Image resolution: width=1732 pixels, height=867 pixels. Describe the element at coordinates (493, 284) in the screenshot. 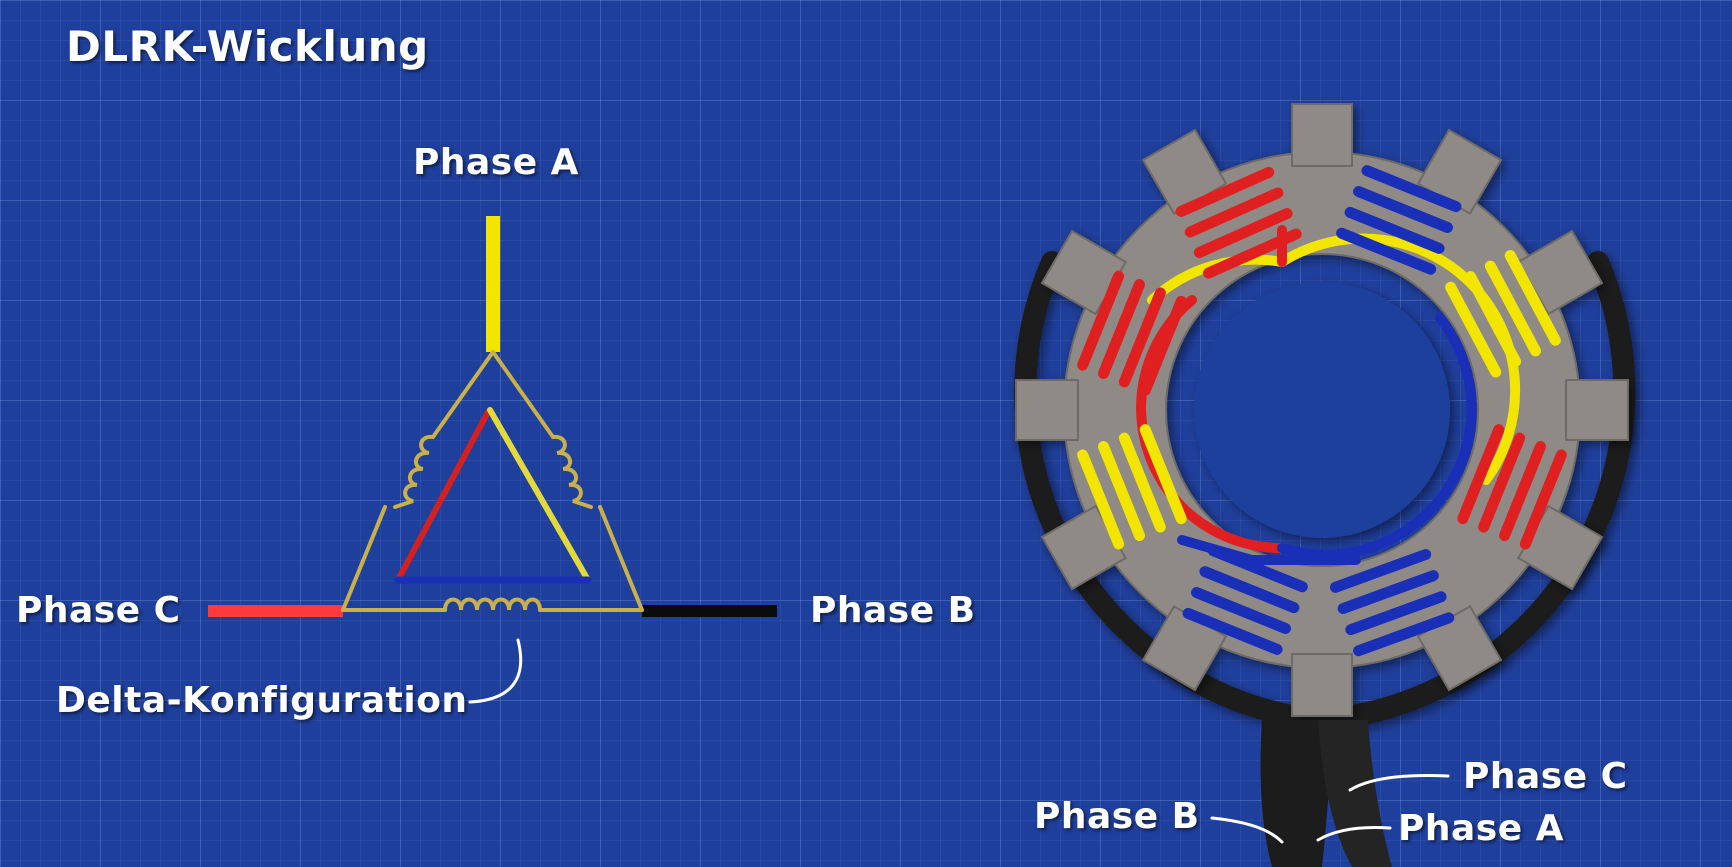

I see `phase-a-lead` at that location.